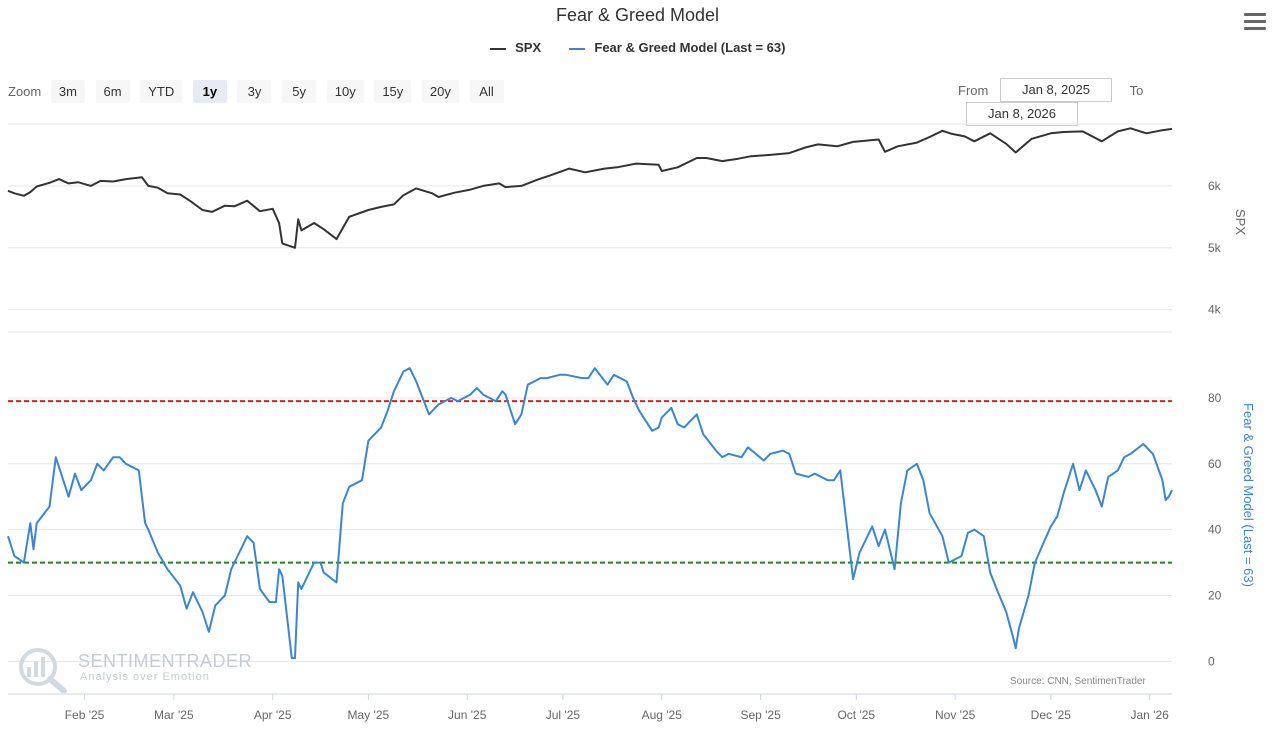 Image resolution: width=1275 pixels, height=734 pixels. I want to click on x-tick-label-11: Jan '26, so click(1150, 715).